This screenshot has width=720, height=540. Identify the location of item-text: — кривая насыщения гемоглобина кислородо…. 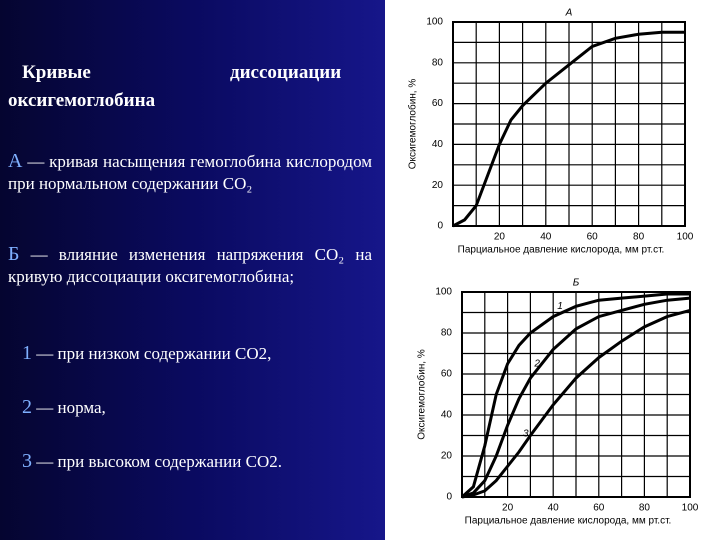
(190, 172).